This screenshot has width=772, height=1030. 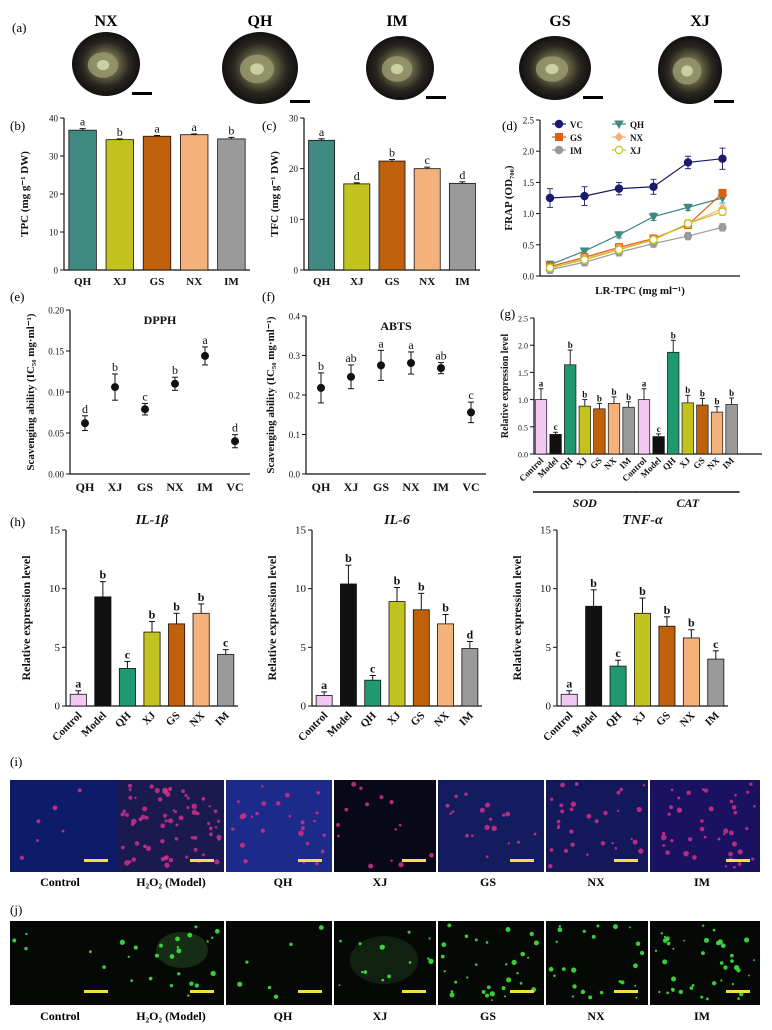 I want to click on chart-h3-bar-IM, so click(x=716, y=682).